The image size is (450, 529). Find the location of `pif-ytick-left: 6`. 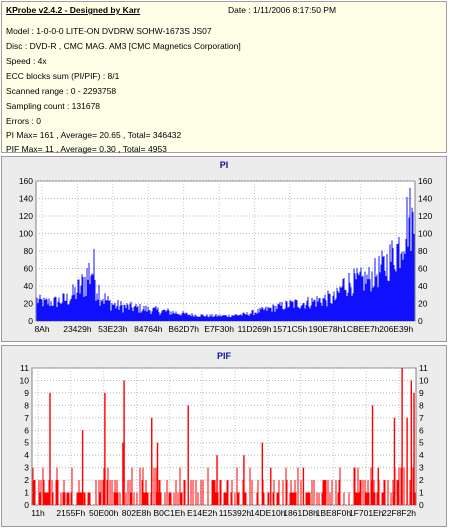

pif-ytick-left: 6 is located at coordinates (26, 430).